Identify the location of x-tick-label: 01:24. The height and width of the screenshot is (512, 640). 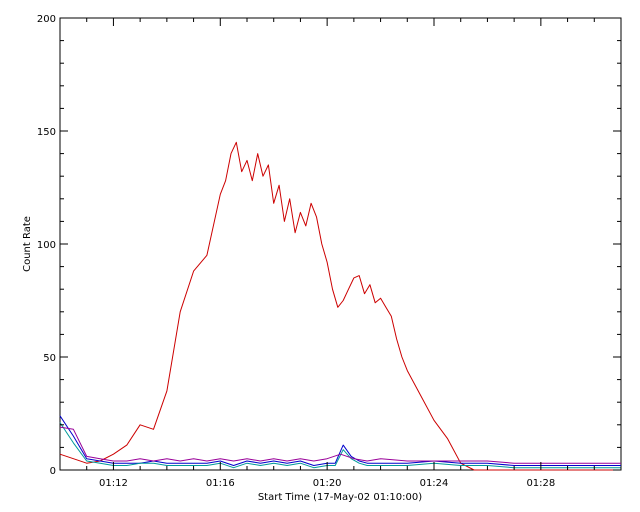
(434, 483).